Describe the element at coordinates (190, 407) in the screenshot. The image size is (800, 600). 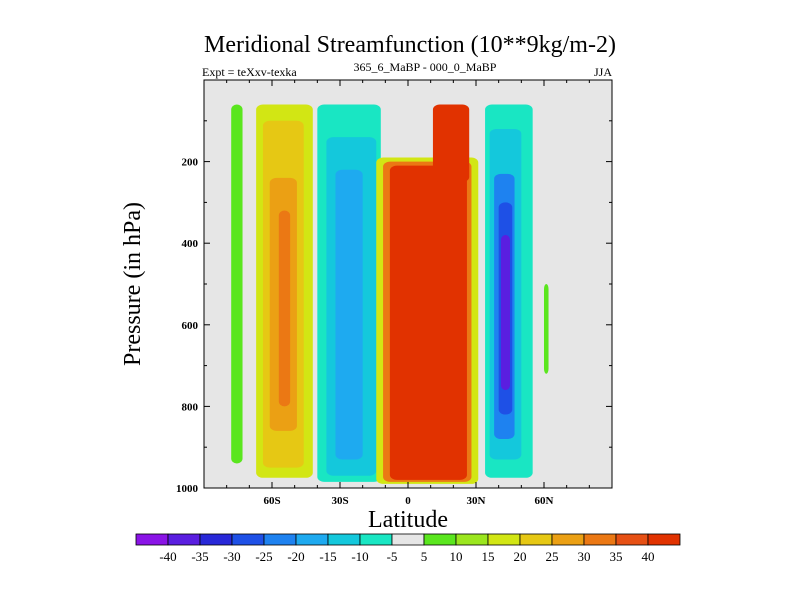
I see `y-tick-label: 800` at that location.